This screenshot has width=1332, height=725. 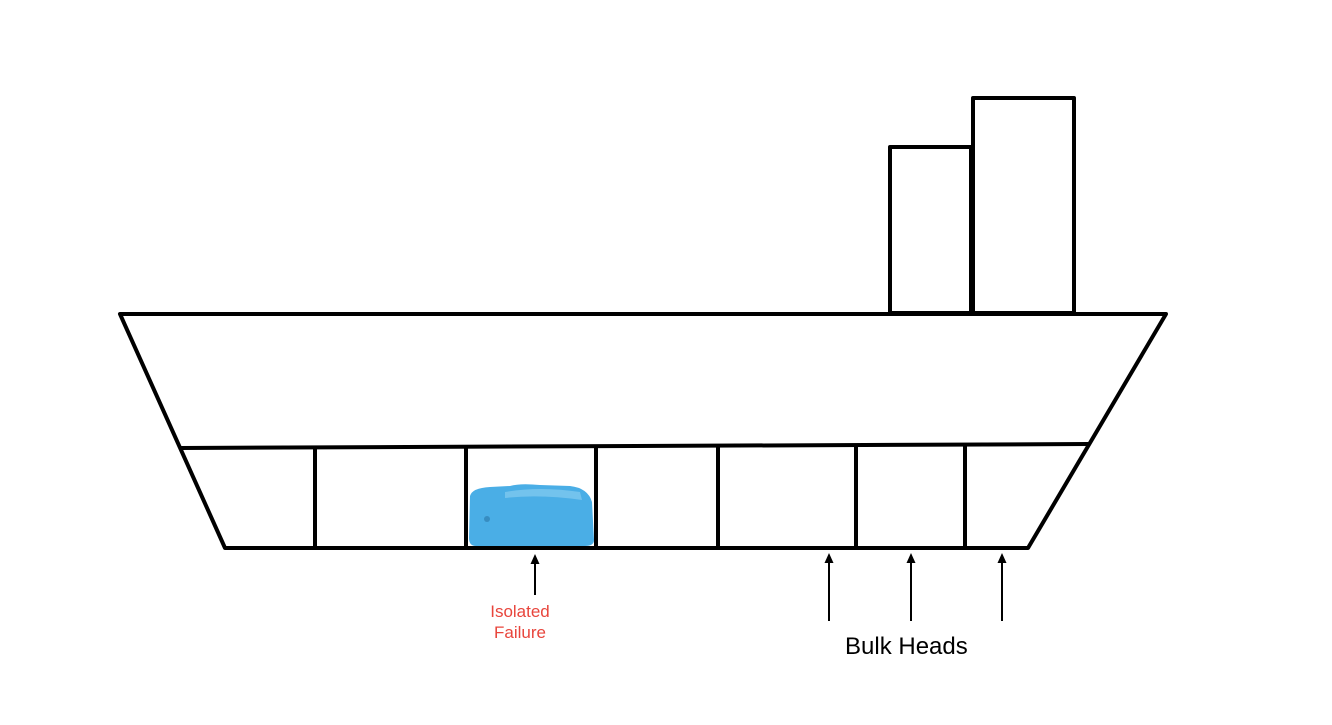 What do you see at coordinates (543, 494) in the screenshot?
I see `water-highlight` at bounding box center [543, 494].